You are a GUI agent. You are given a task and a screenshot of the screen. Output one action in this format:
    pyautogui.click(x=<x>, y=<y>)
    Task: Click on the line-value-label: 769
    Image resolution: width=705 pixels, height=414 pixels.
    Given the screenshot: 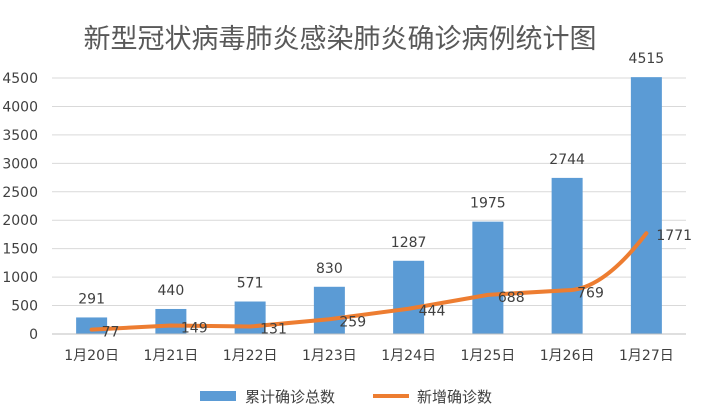 What is the action you would take?
    pyautogui.click(x=590, y=293)
    